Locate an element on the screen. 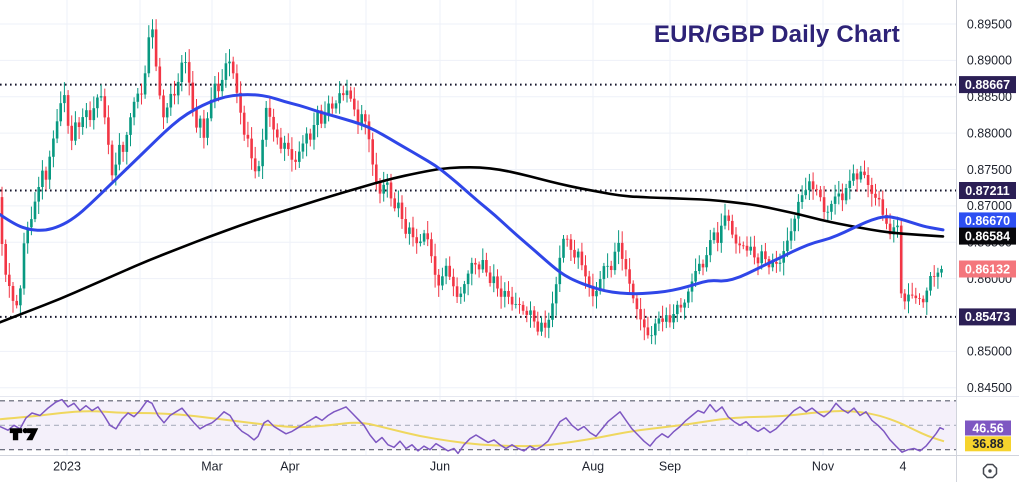  price-tick-label: 0.87000 is located at coordinates (989, 206).